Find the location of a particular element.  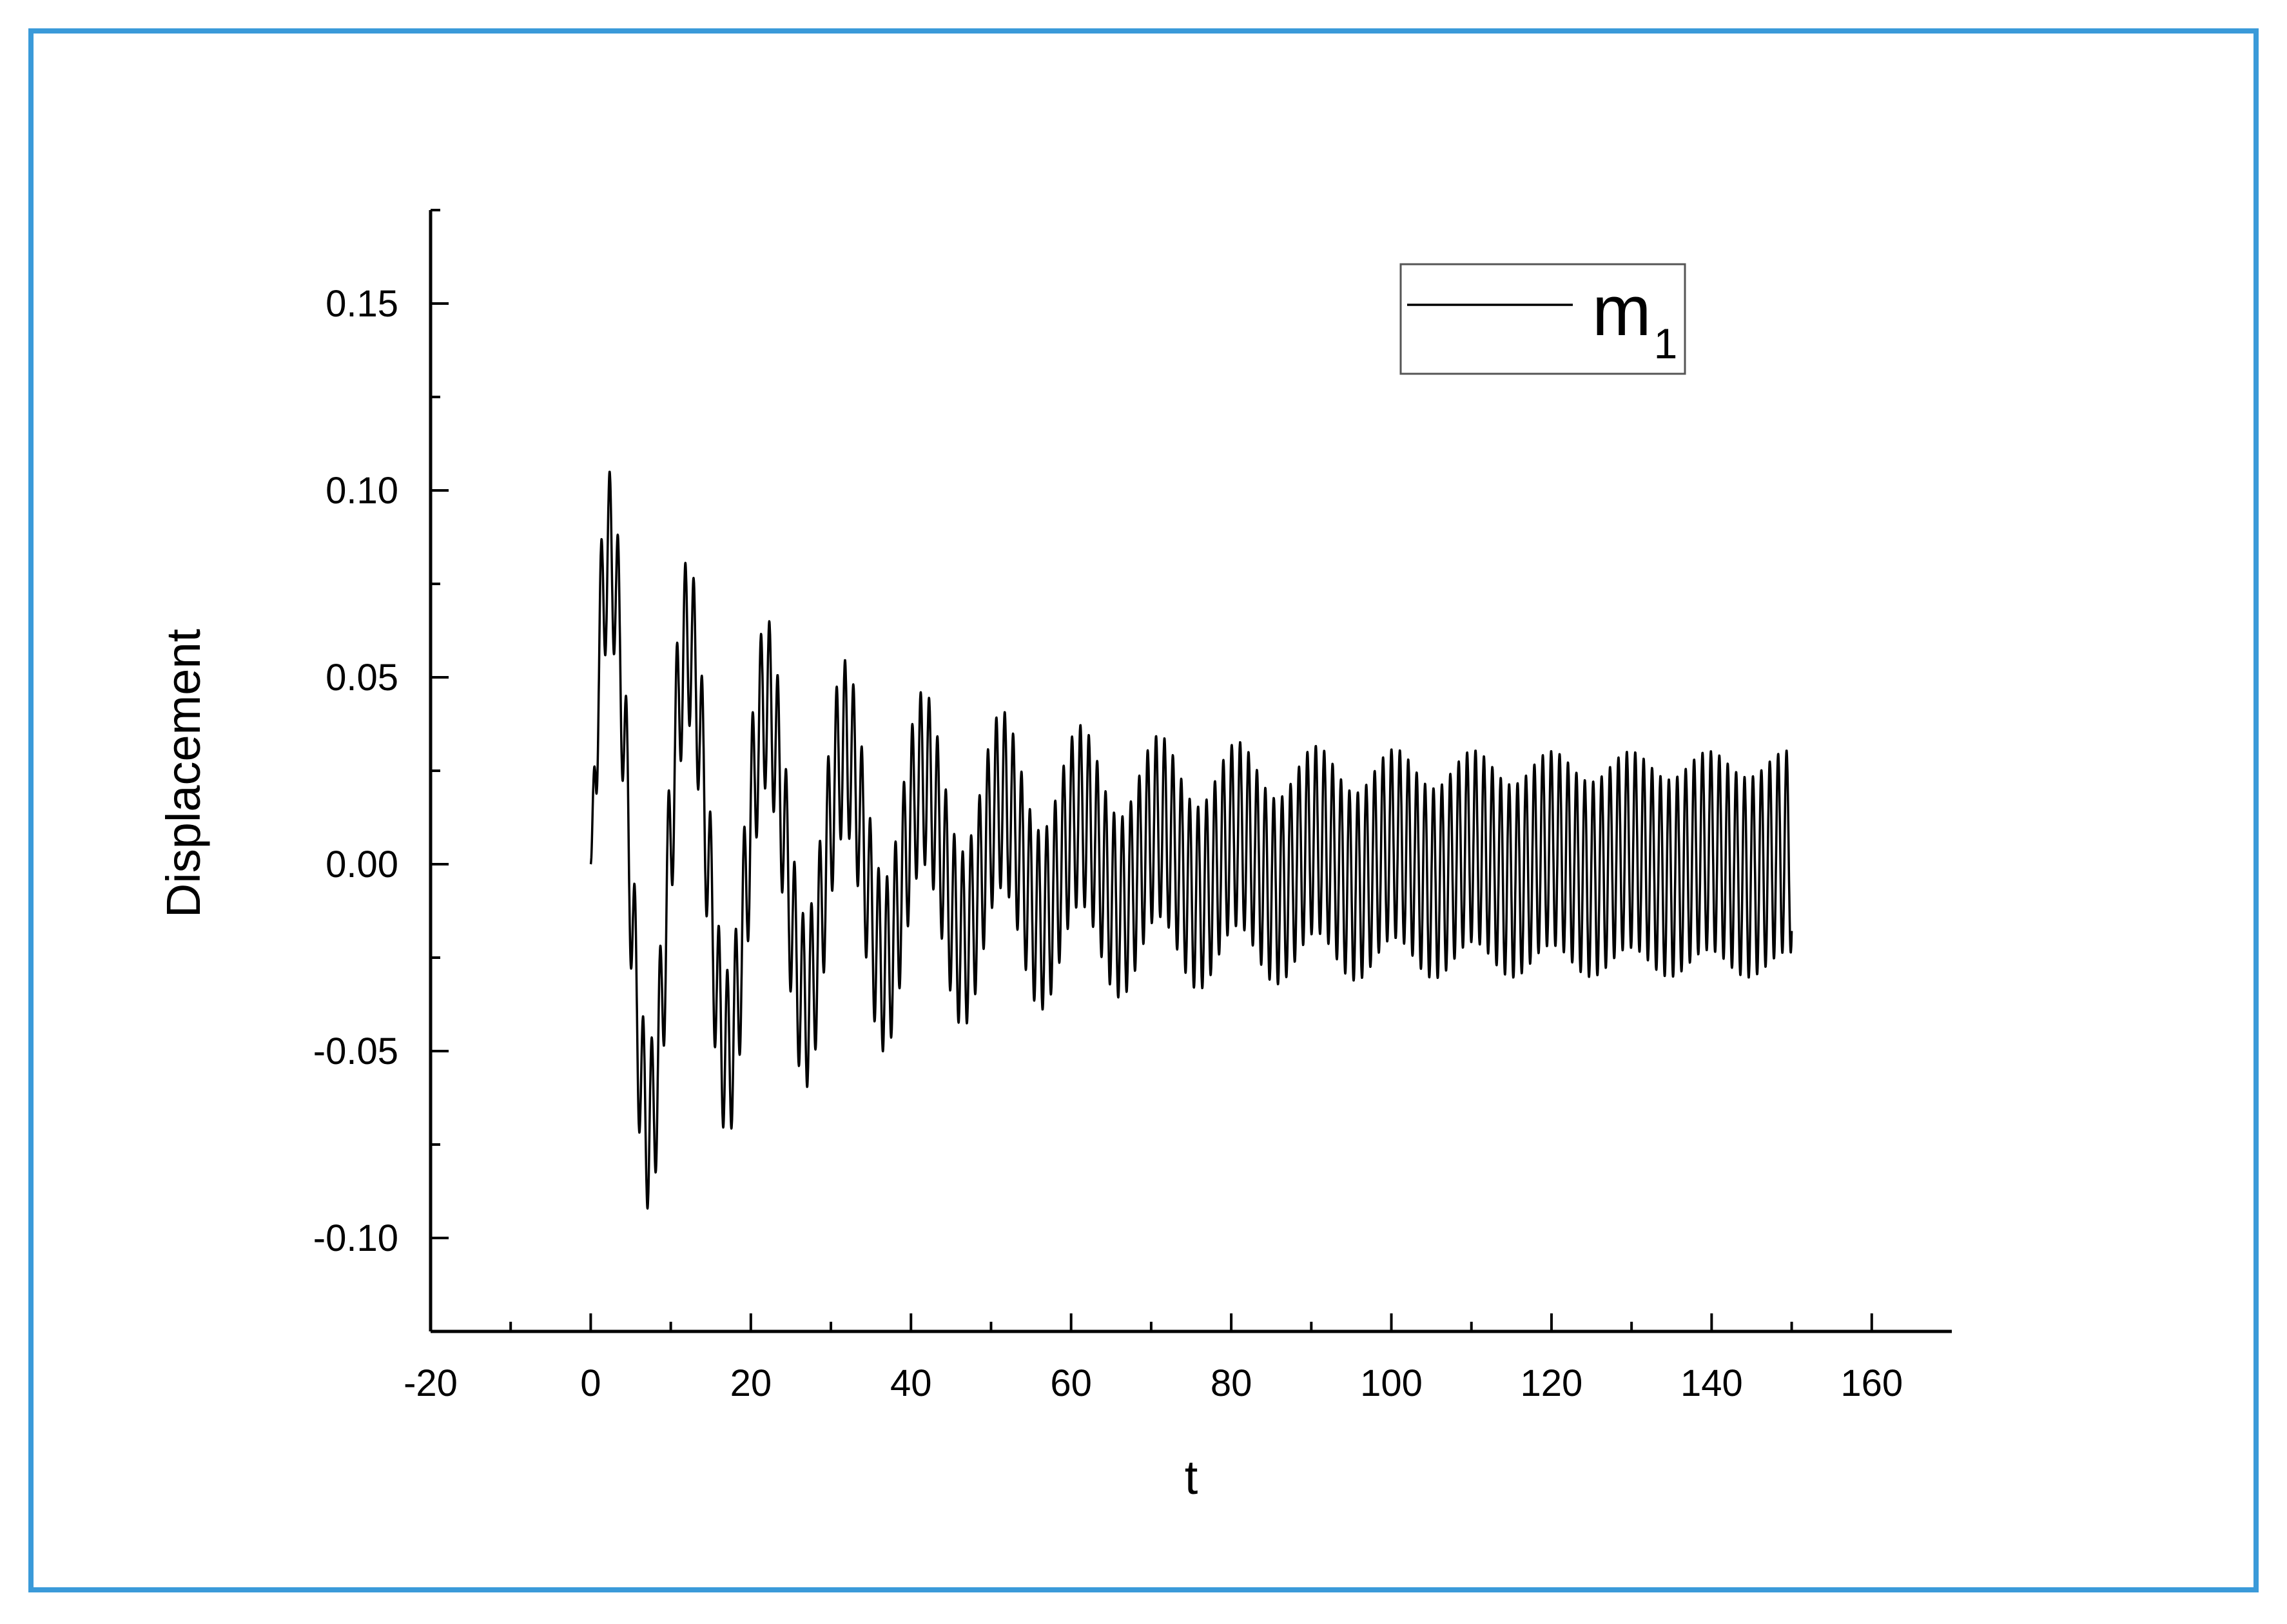

x-tick-label: 140 is located at coordinates (1711, 1383).